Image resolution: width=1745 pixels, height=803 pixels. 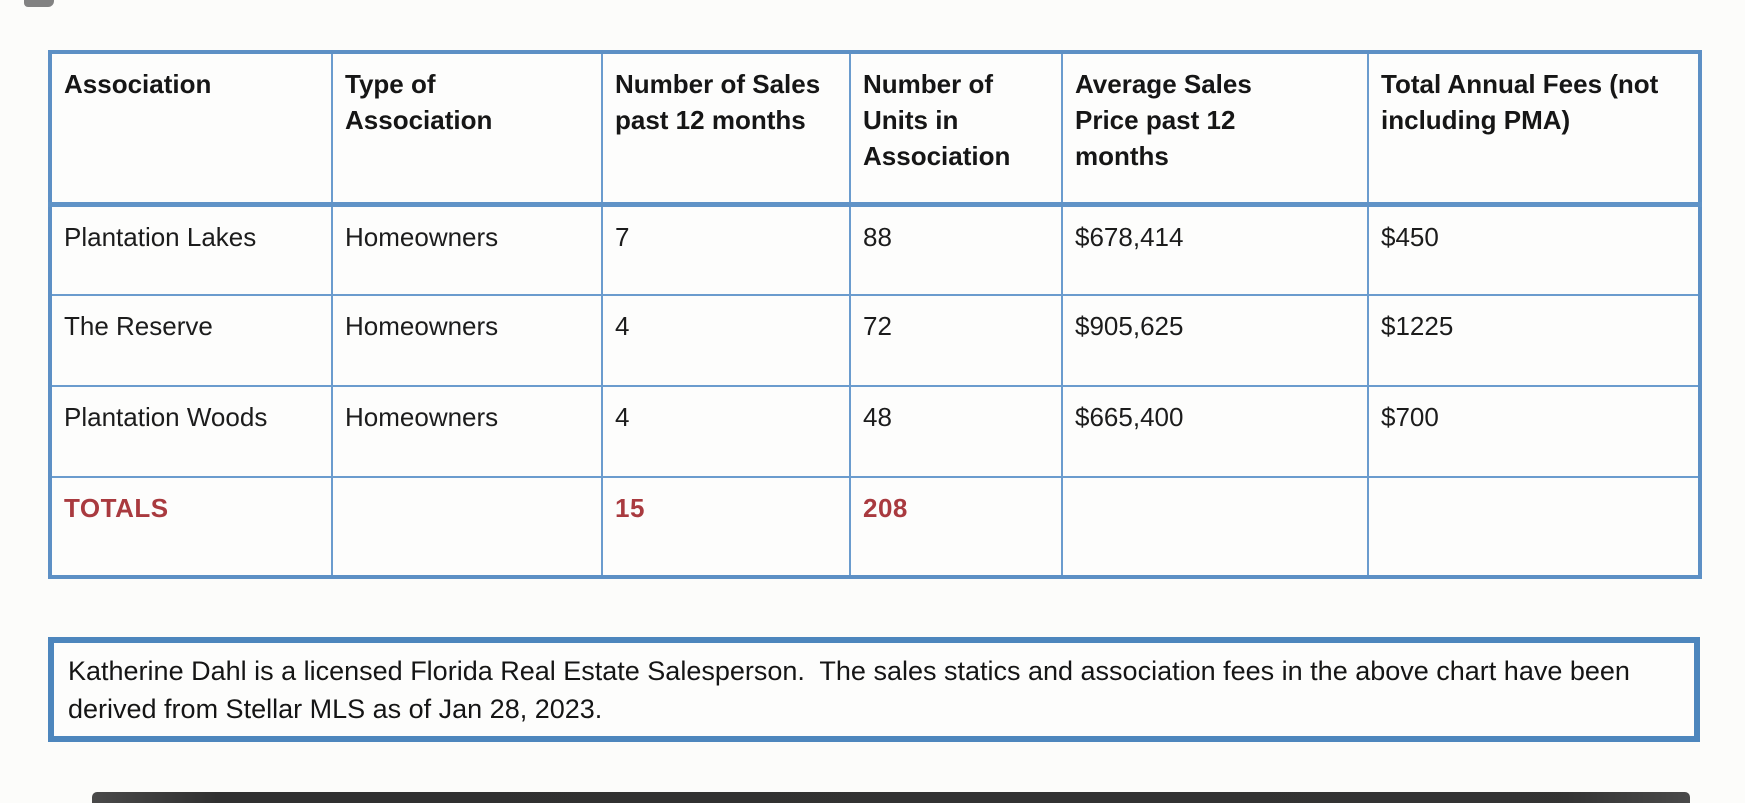 I want to click on cell-avg-price: $905,625, so click(x=1215, y=340).